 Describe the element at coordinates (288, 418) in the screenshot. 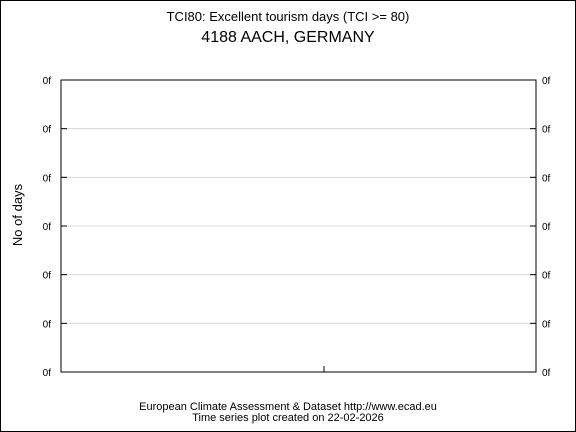

I see `footer-line-2: Time series plot created on 22-02-2026` at that location.